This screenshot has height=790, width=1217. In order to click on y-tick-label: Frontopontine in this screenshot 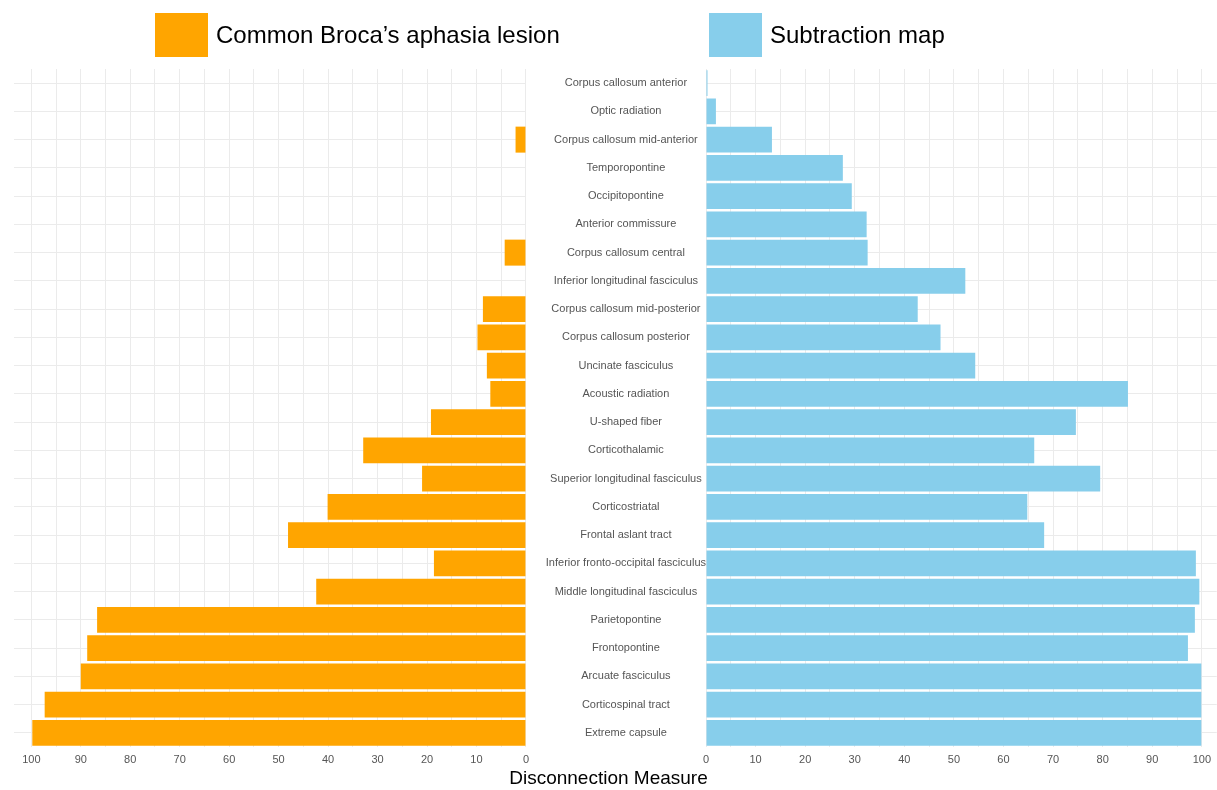, I will do `click(625, 647)`.